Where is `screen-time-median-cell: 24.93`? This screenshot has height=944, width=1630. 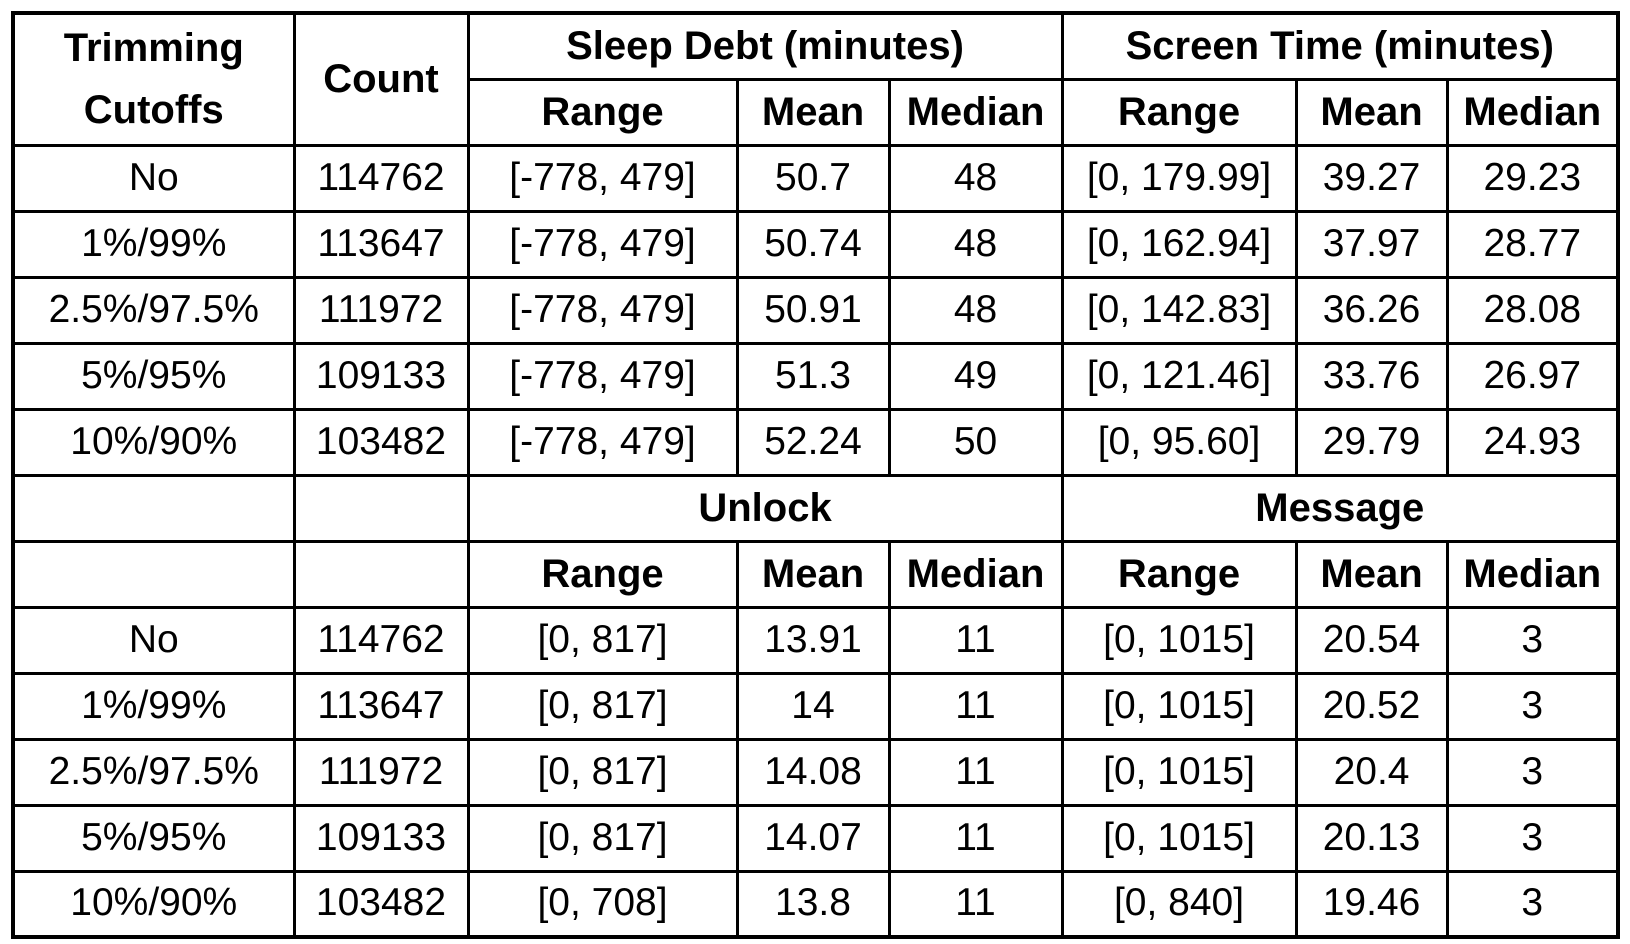 screen-time-median-cell: 24.93 is located at coordinates (1532, 442).